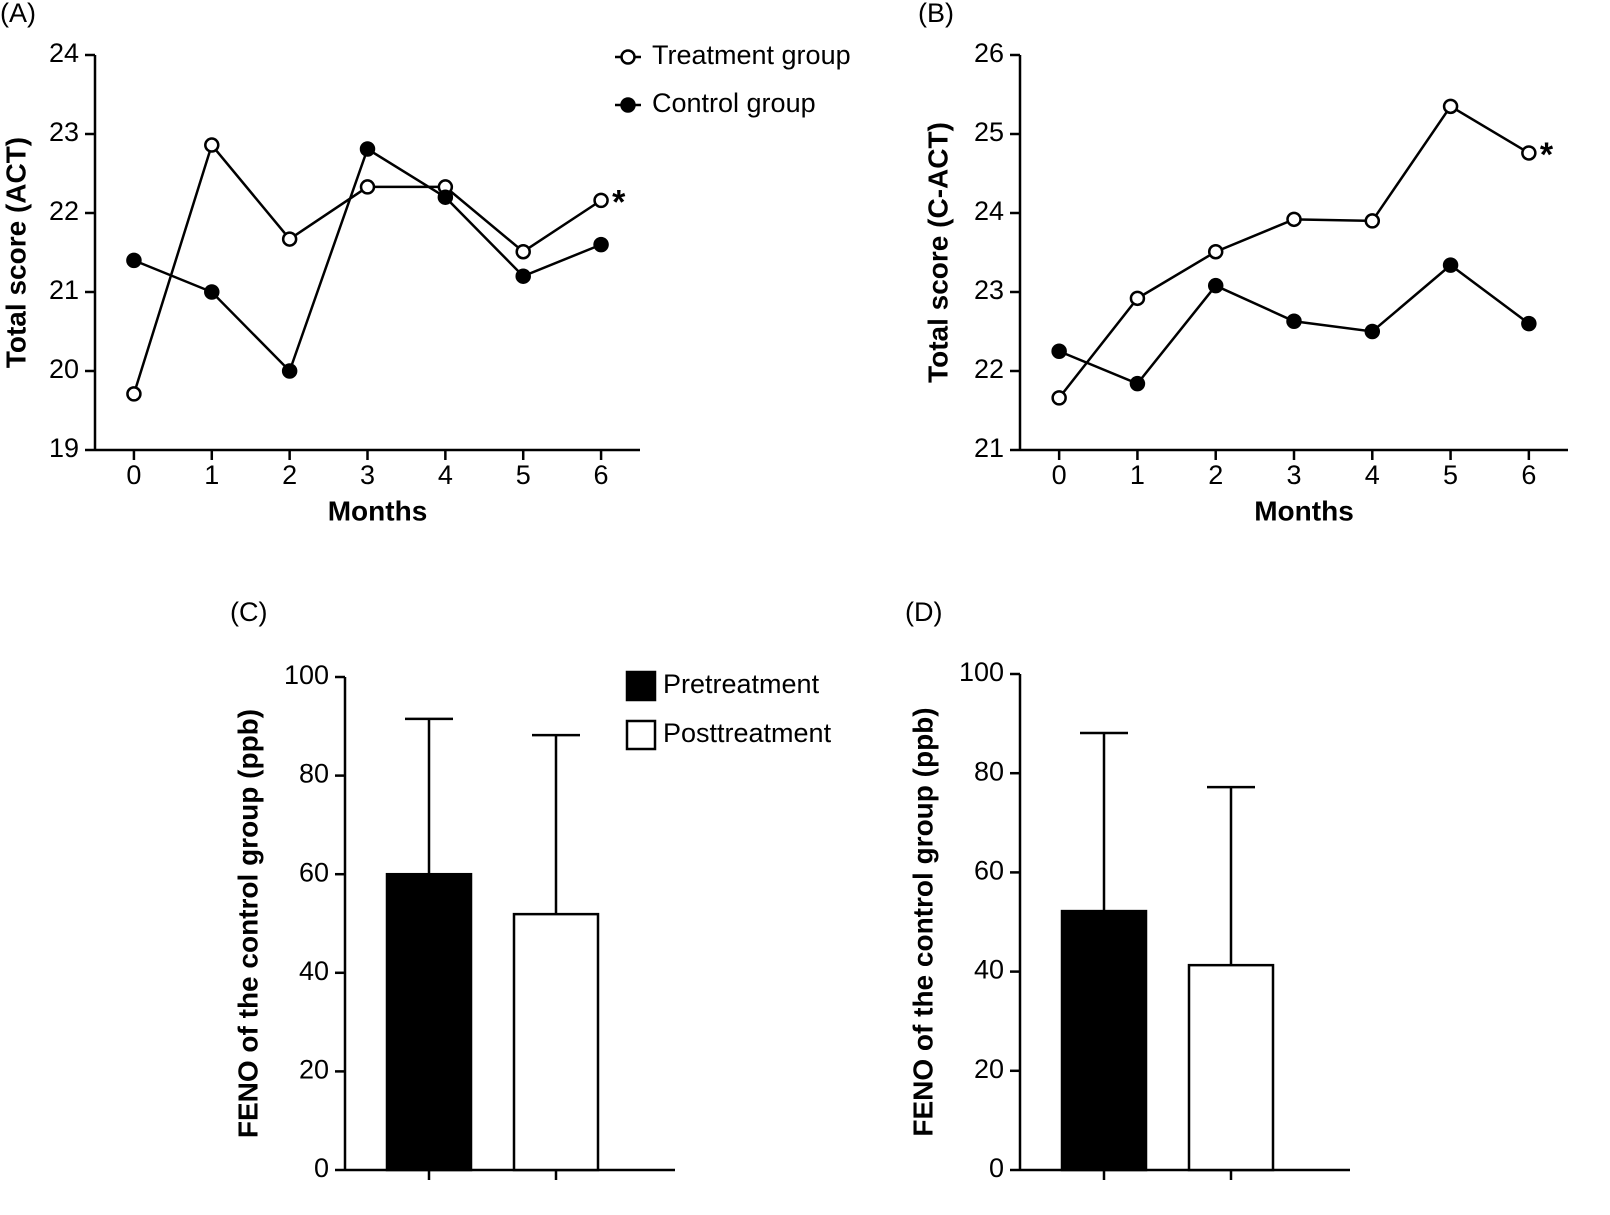 Image resolution: width=1610 pixels, height=1215 pixels. I want to click on legend-label: Treatment group, so click(751, 55).